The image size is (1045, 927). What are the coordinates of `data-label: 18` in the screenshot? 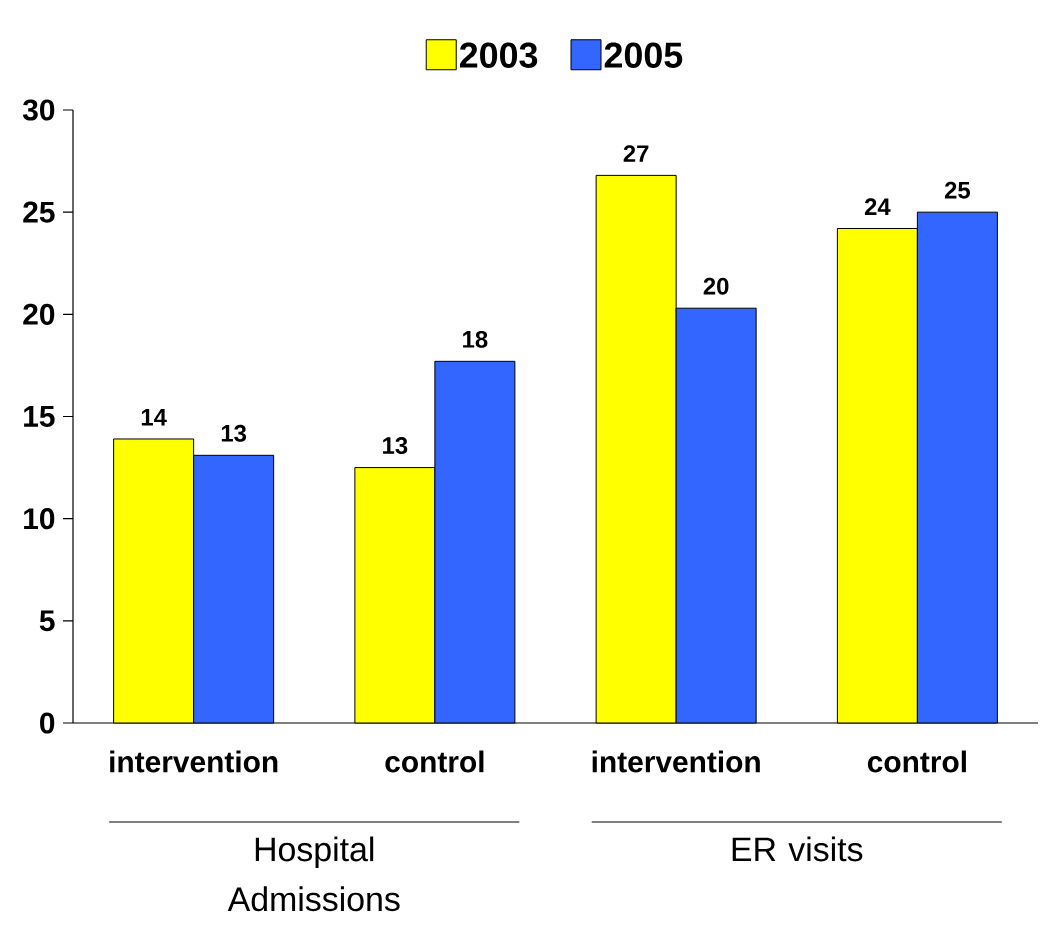 It's located at (475, 339).